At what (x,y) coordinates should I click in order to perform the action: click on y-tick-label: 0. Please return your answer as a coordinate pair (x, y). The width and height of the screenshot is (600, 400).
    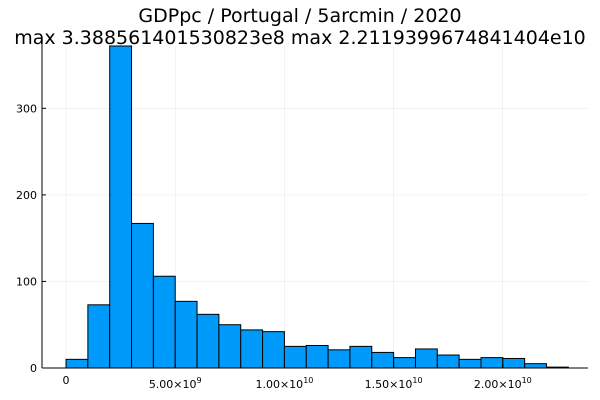
    Looking at the image, I should click on (33, 368).